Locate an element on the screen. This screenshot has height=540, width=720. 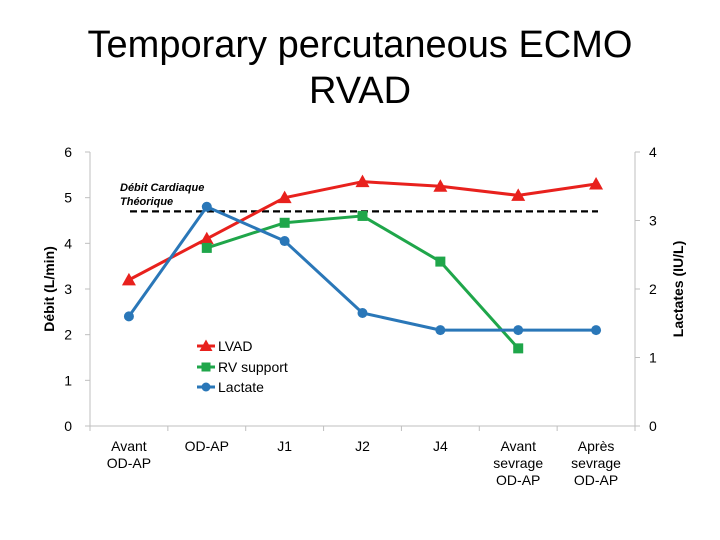
x-tick-label-5-line-0: Avant is located at coordinates (518, 446).